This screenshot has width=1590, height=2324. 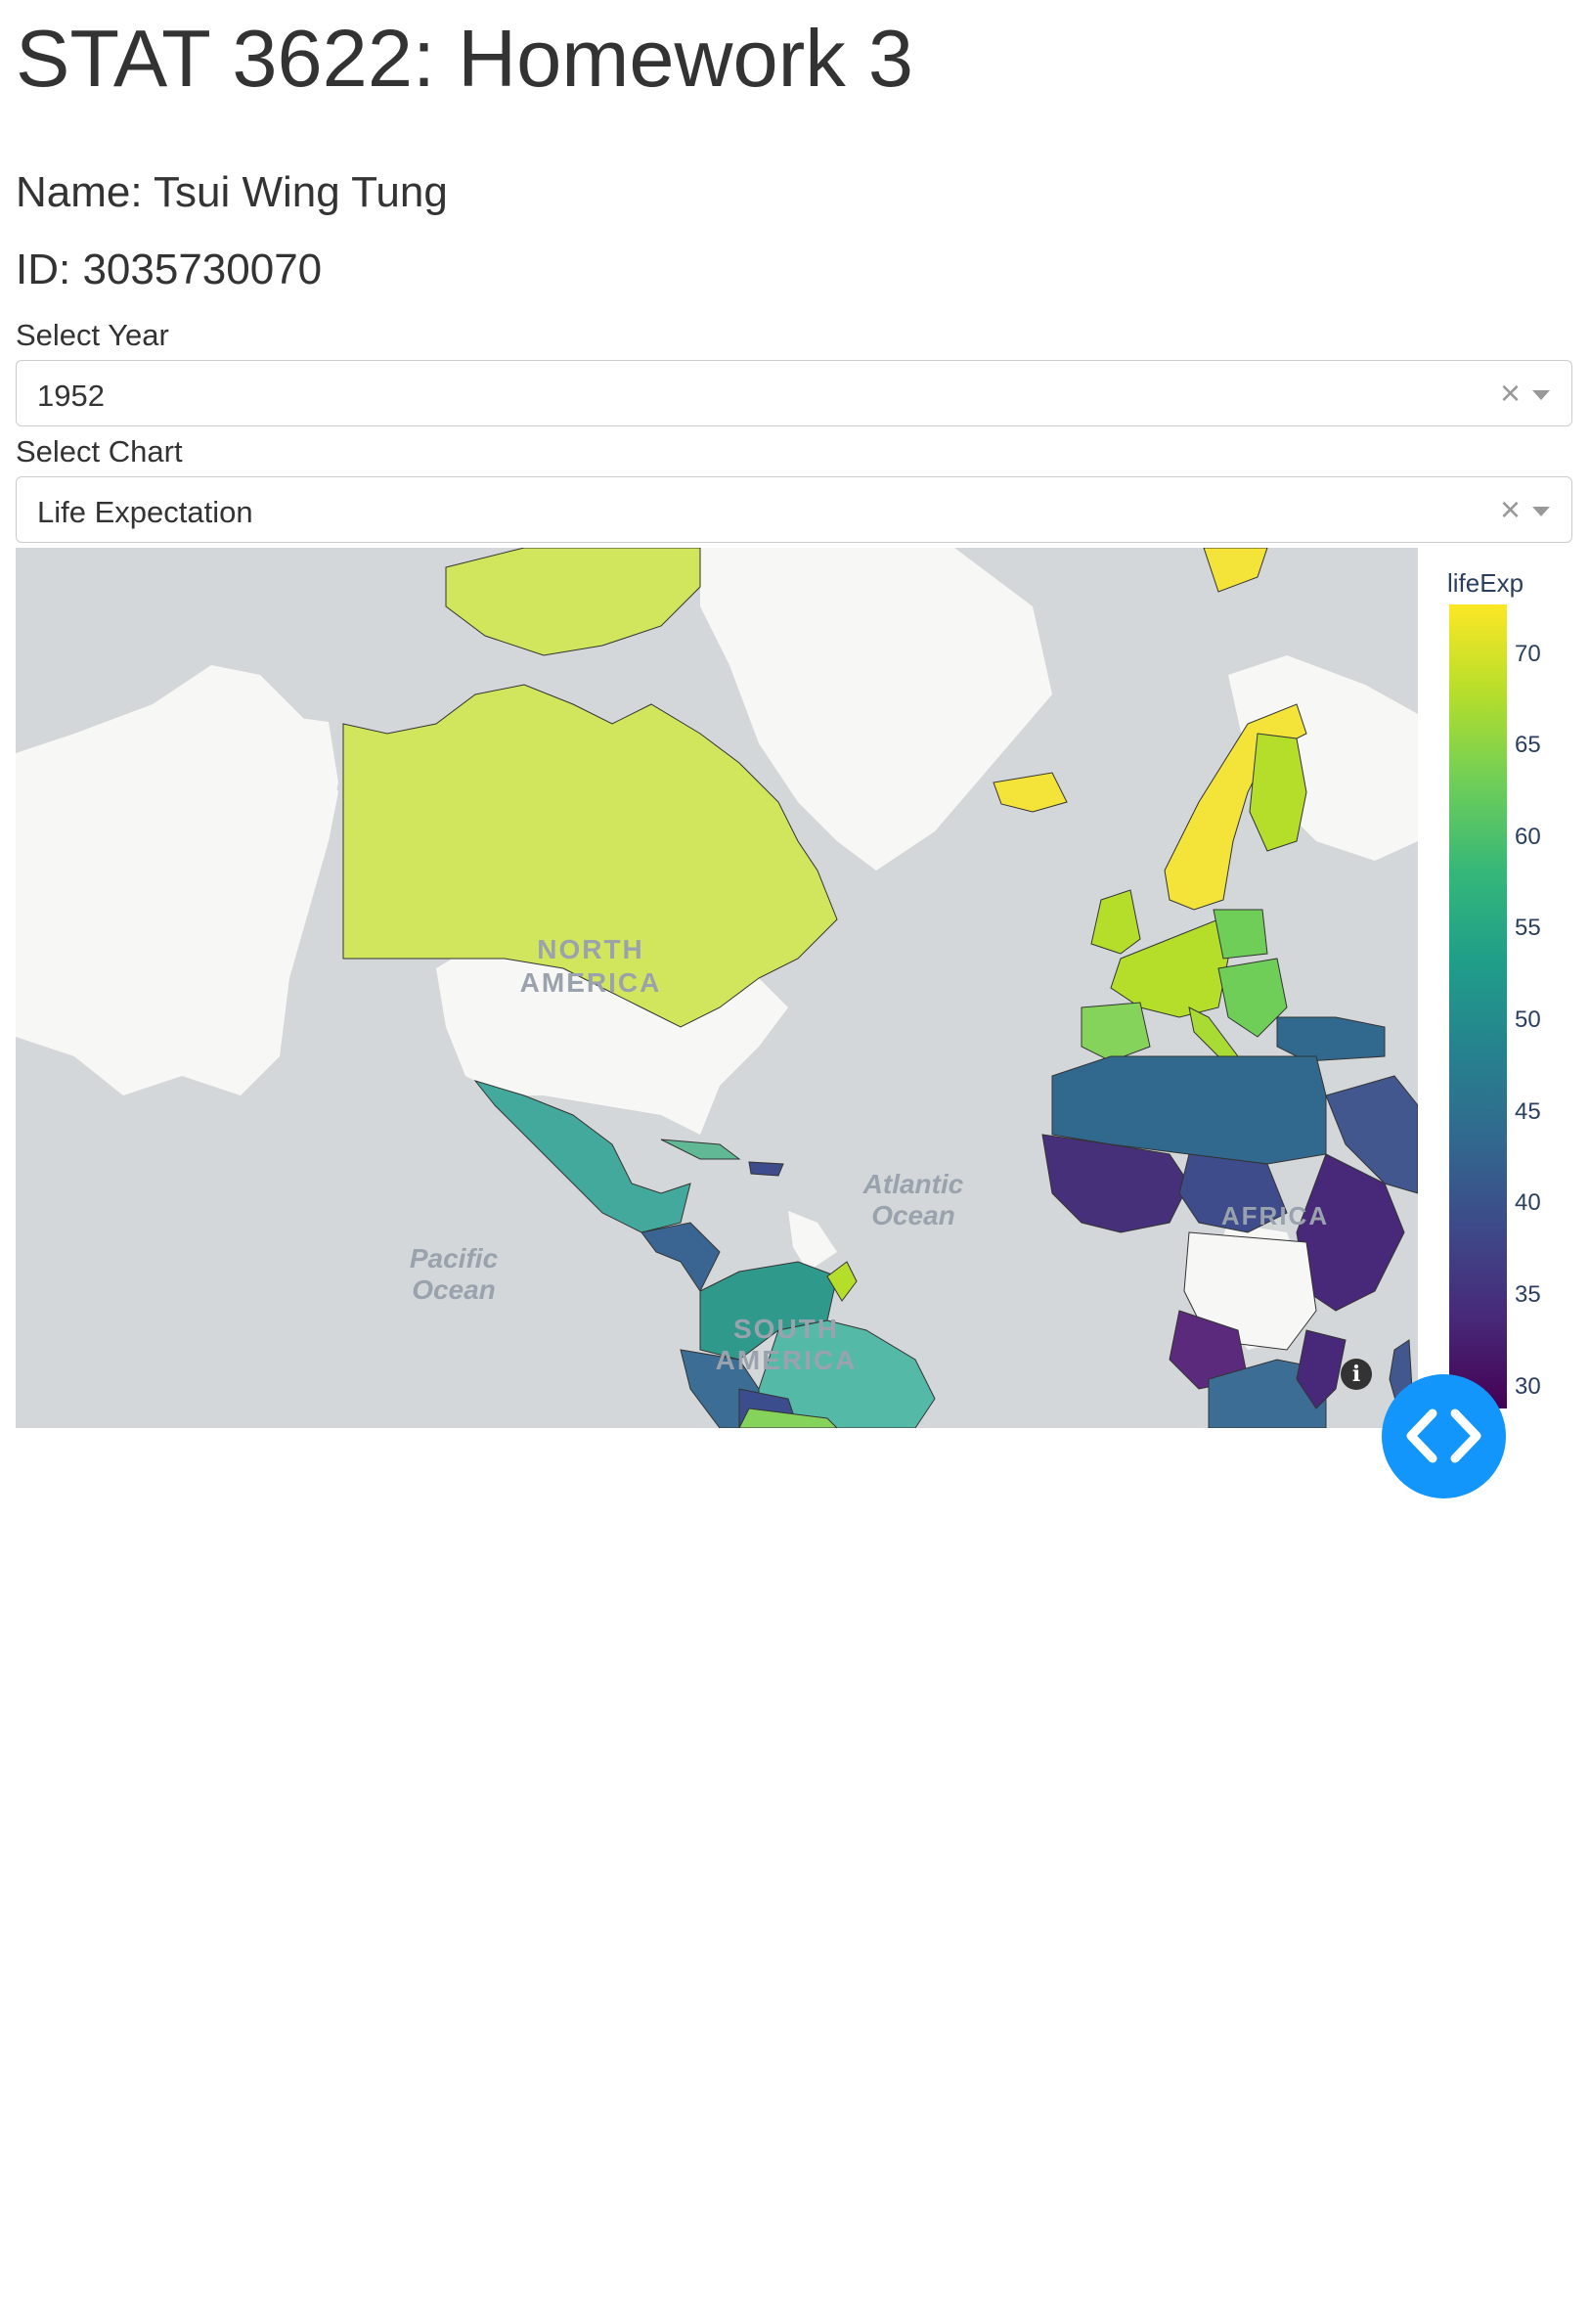 What do you see at coordinates (454, 1258) in the screenshot?
I see `label-pacific-1: Pacific` at bounding box center [454, 1258].